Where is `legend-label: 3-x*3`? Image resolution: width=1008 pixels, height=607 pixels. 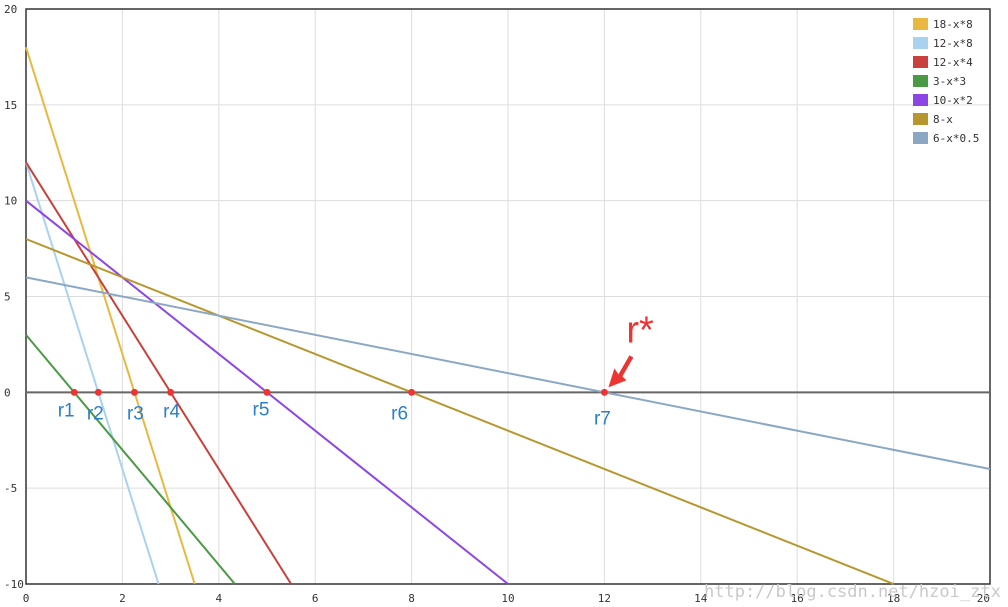 legend-label: 3-x*3 is located at coordinates (949, 81).